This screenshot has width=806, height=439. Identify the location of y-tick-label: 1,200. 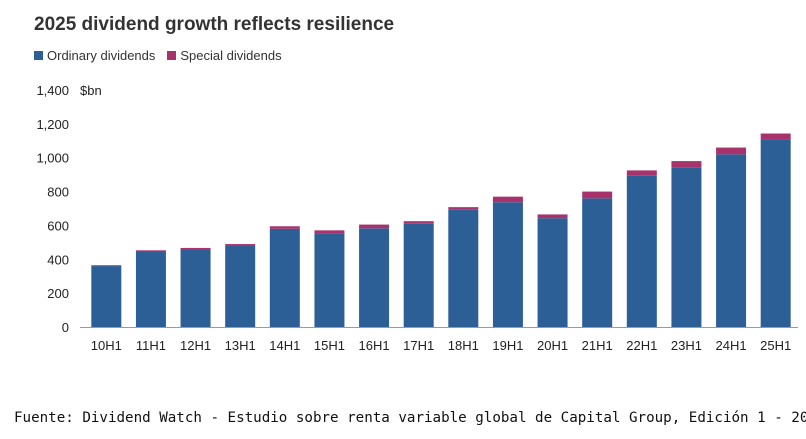
(52, 124).